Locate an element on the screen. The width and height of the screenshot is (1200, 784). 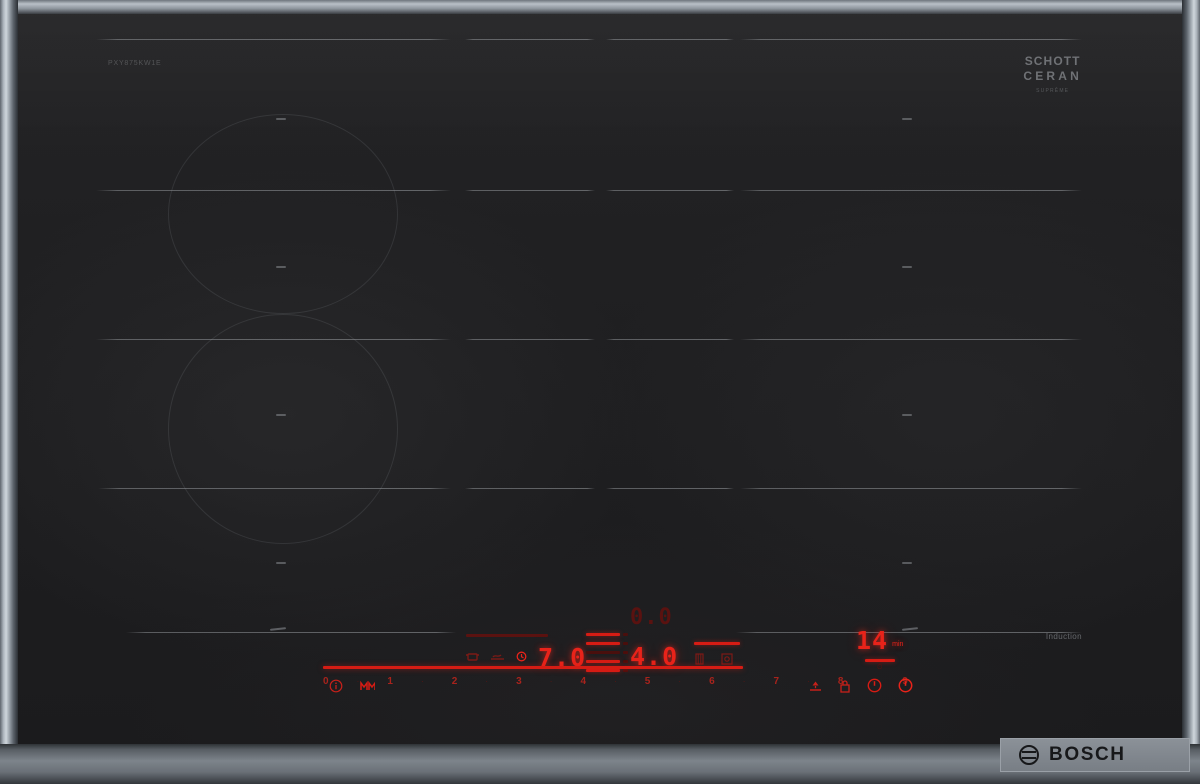
warming-icon is located at coordinates (497, 658).